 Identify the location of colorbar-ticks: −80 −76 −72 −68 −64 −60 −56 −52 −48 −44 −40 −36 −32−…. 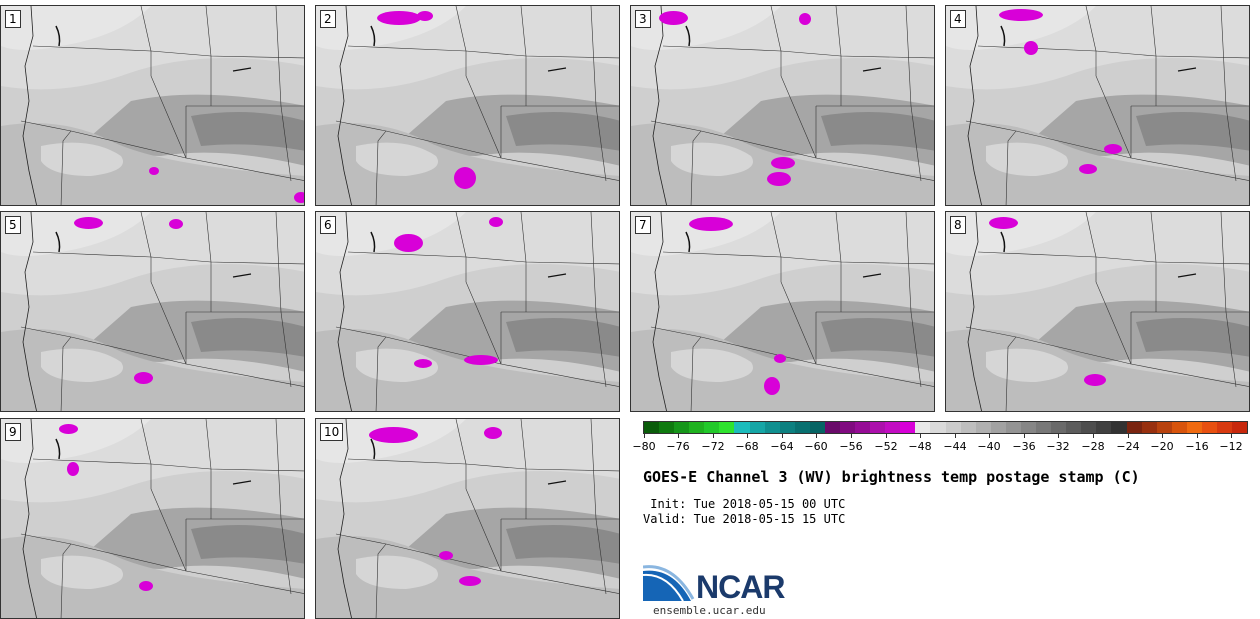
(945, 445).